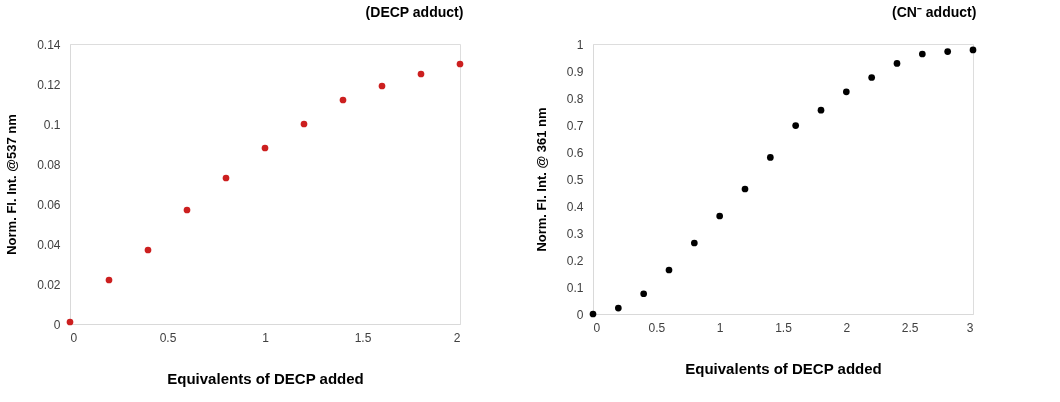  I want to click on y-tick-label: 0.02, so click(49, 284).